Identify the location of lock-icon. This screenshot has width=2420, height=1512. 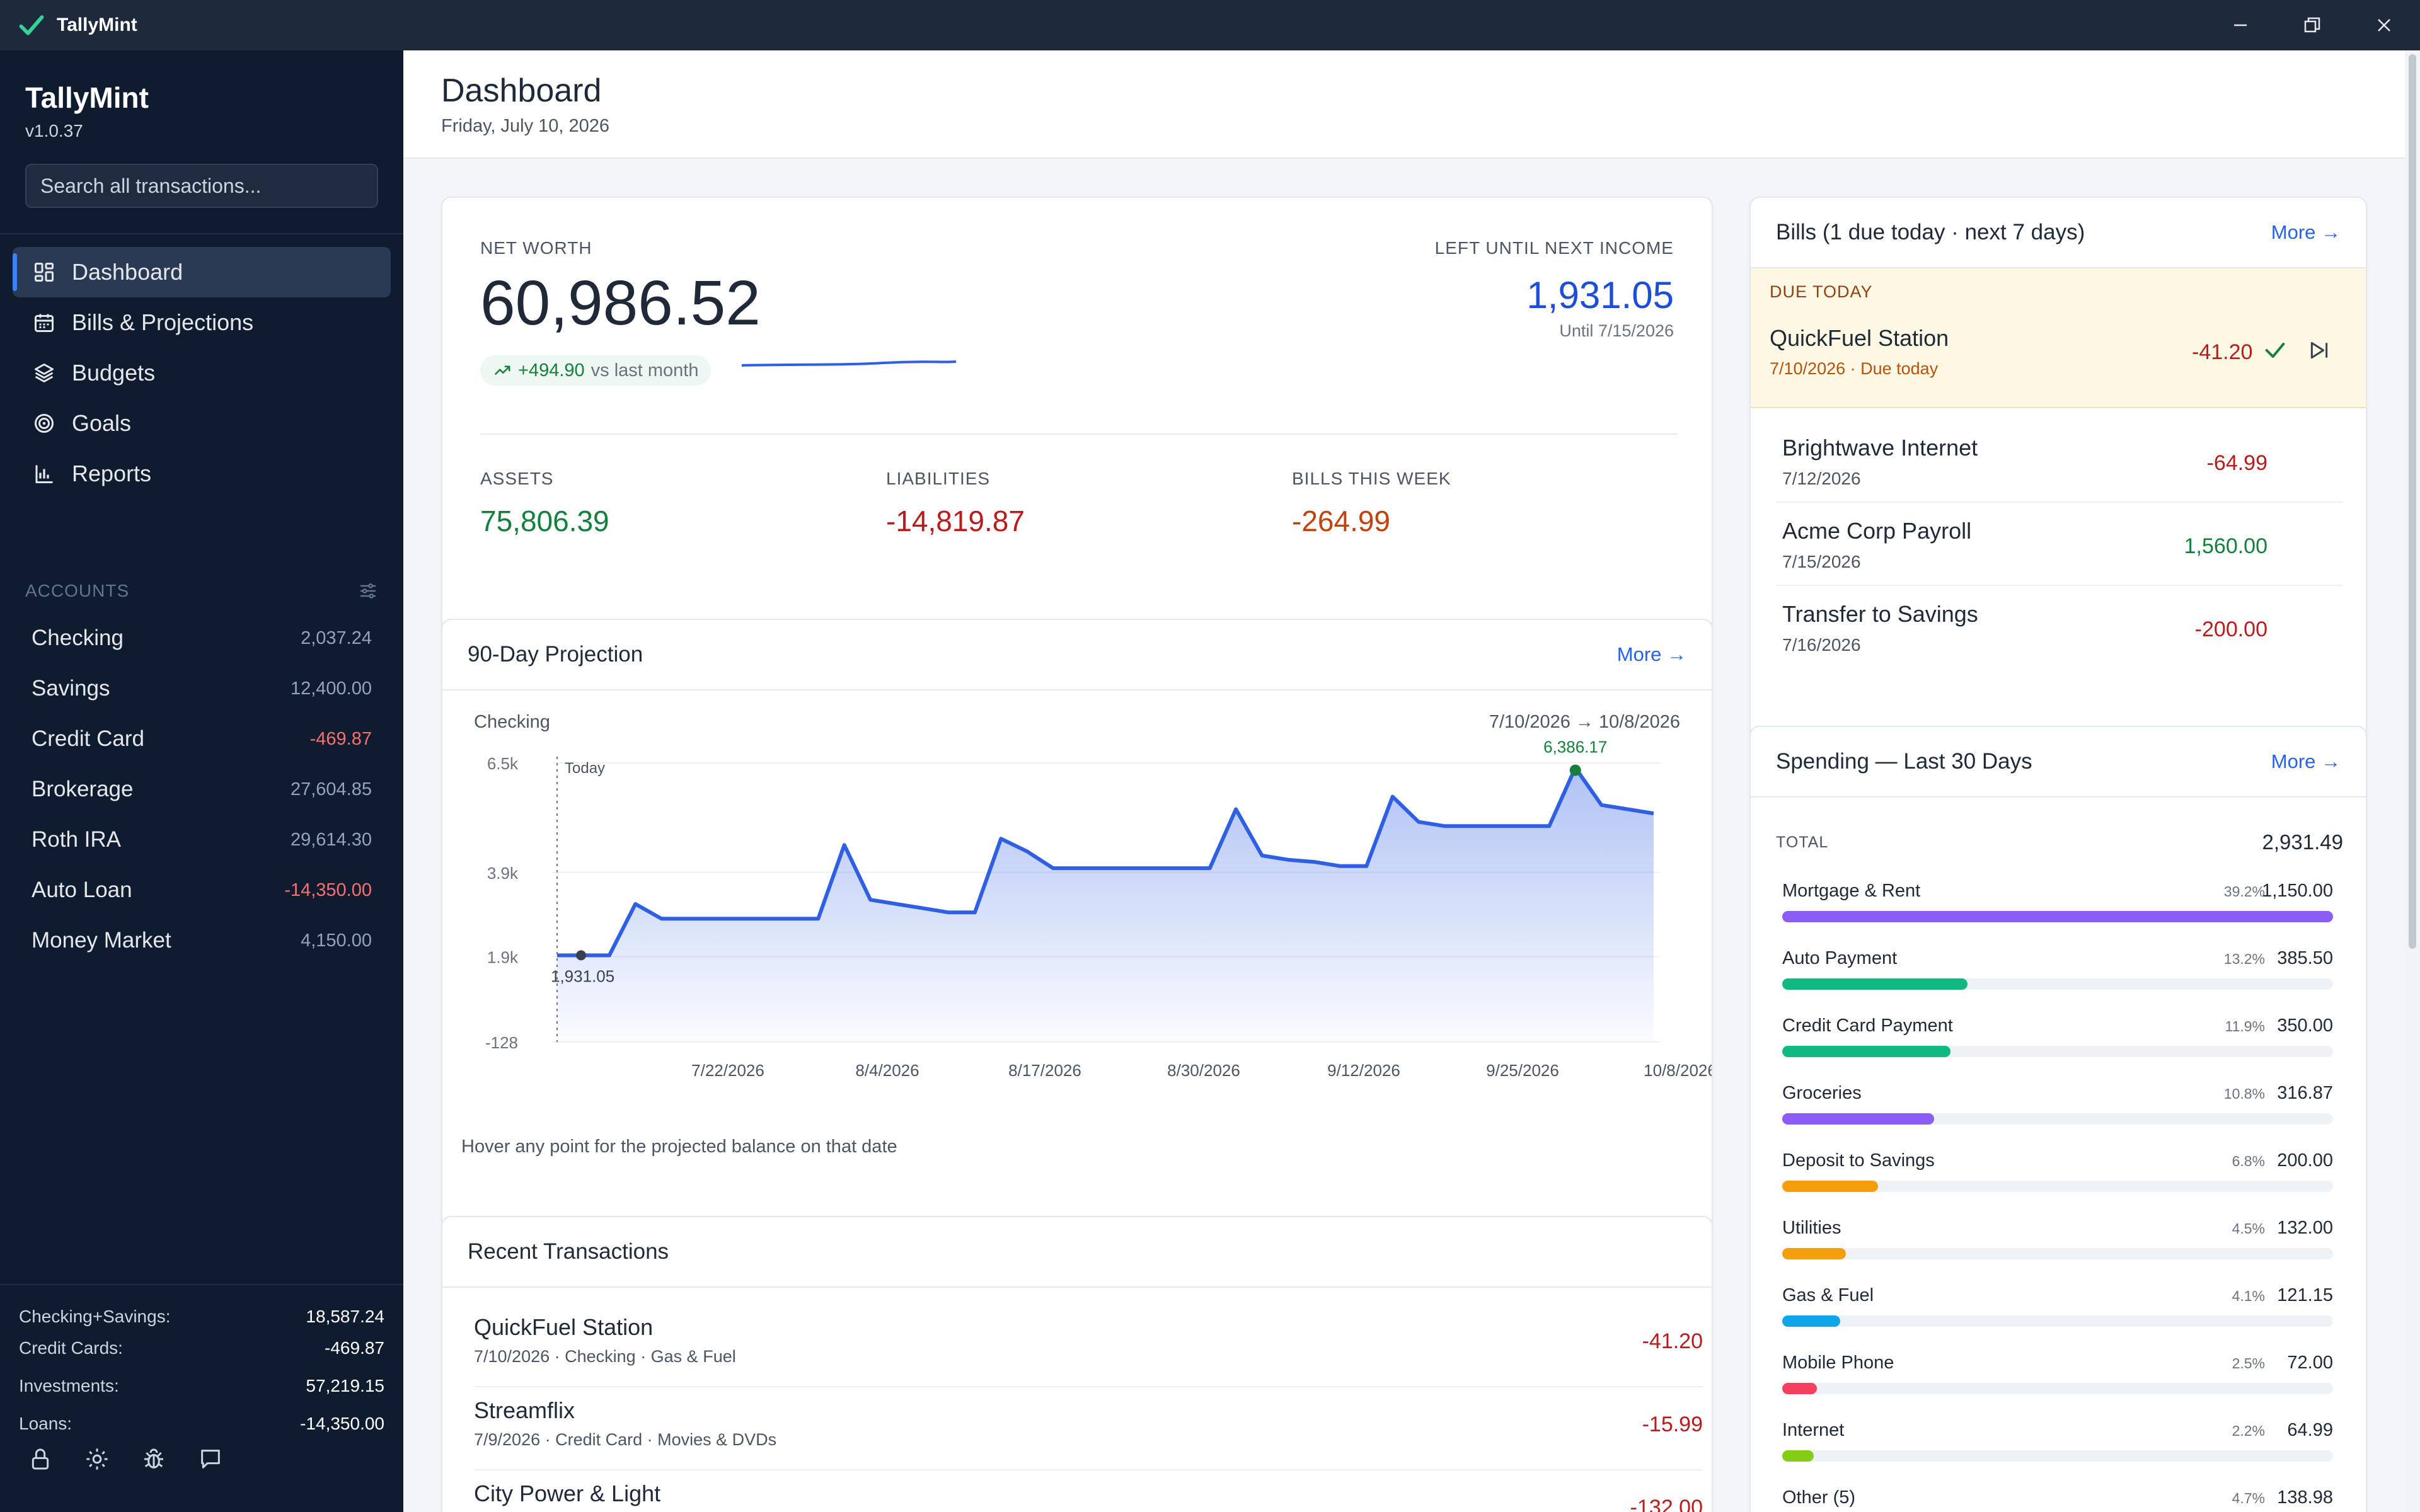
(41, 1459).